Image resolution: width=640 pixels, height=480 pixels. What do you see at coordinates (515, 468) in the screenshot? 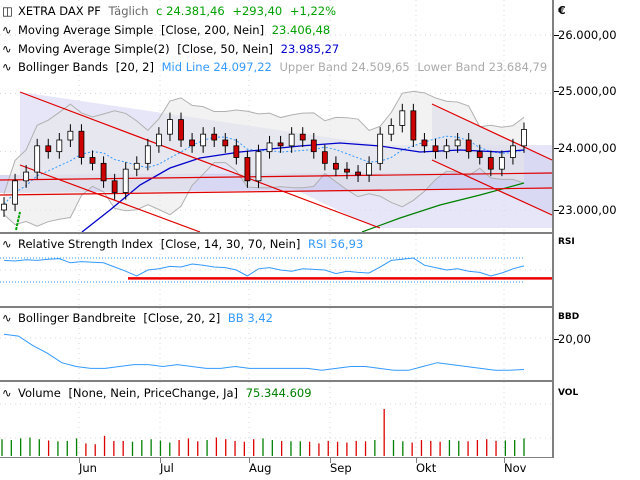
I see `month-label: Nov` at bounding box center [515, 468].